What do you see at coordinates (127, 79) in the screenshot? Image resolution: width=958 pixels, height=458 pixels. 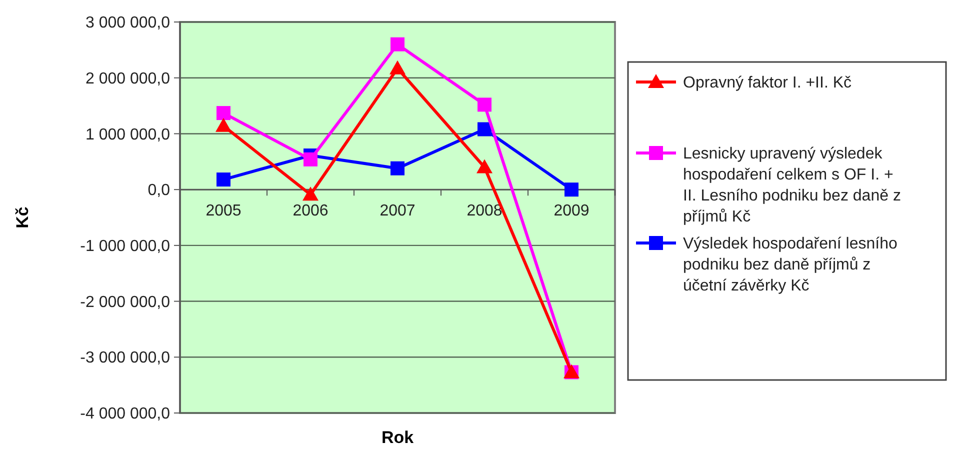 I see `y-tick-label: 2 000 000,0` at bounding box center [127, 79].